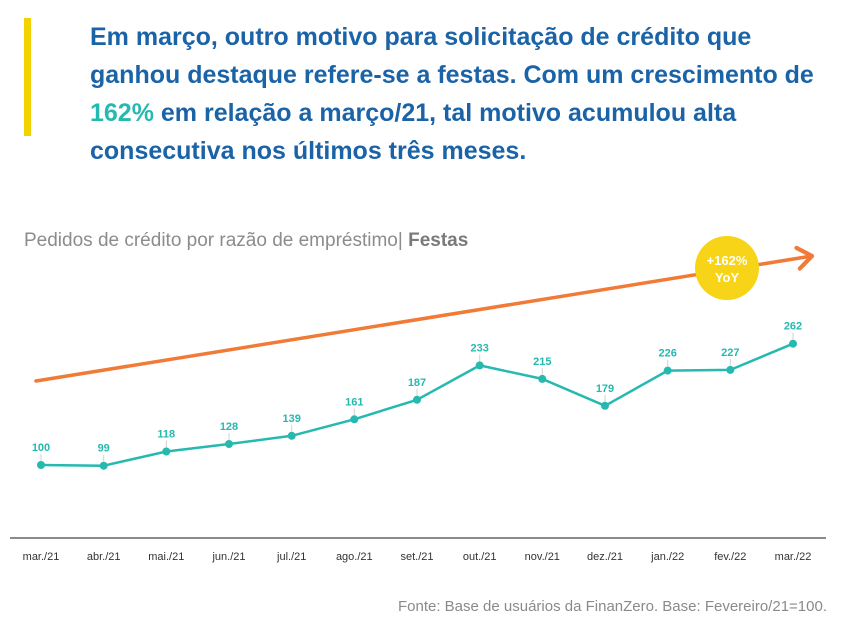 This screenshot has width=841, height=630. What do you see at coordinates (166, 557) in the screenshot?
I see `x-tick-label: mai./21` at bounding box center [166, 557].